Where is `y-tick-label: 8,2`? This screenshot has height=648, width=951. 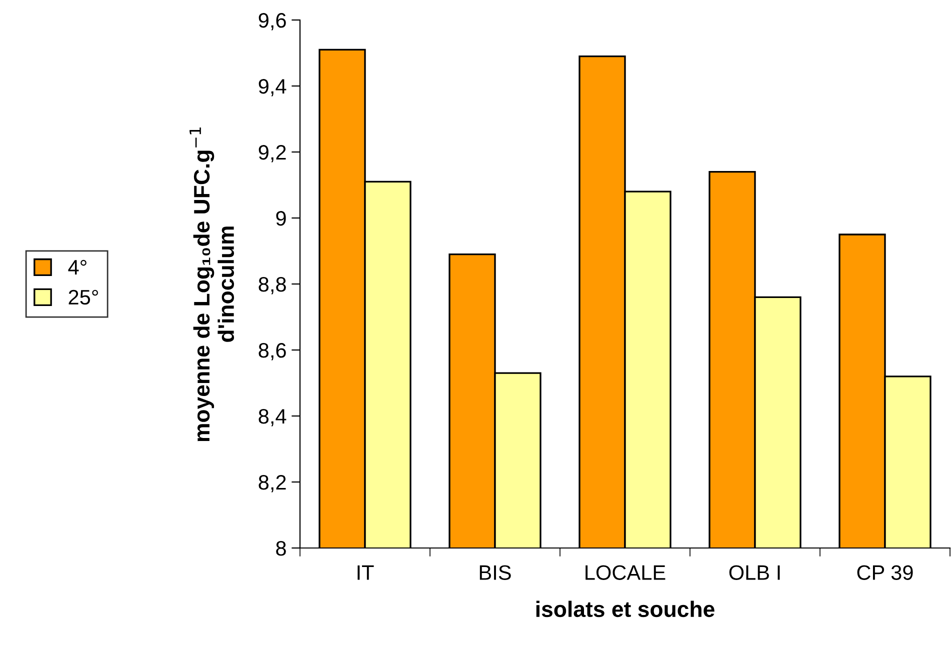 y-tick-label: 8,2 is located at coordinates (272, 483).